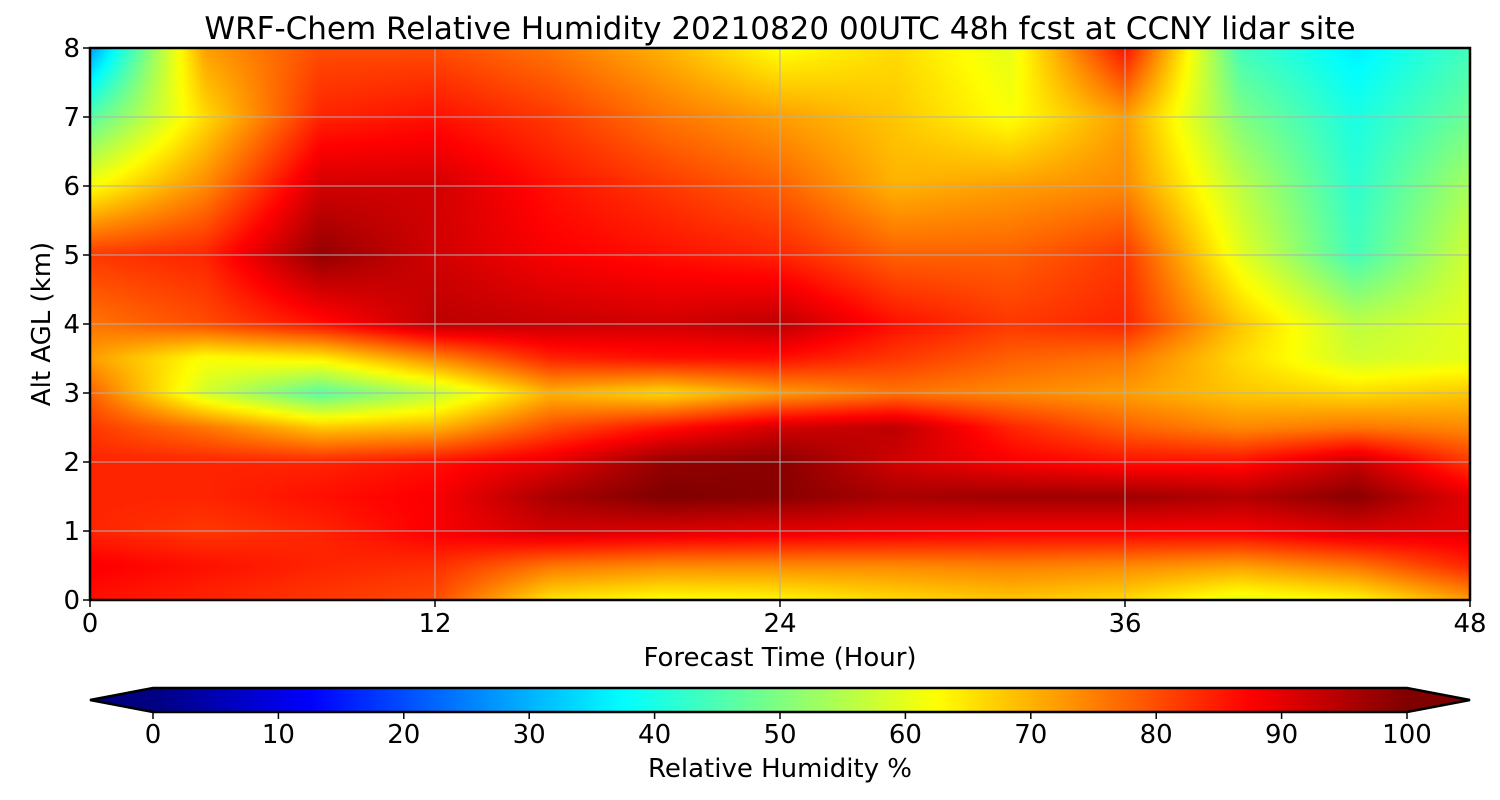  What do you see at coordinates (121, 700) in the screenshot?
I see `colorbar-extend-low` at bounding box center [121, 700].